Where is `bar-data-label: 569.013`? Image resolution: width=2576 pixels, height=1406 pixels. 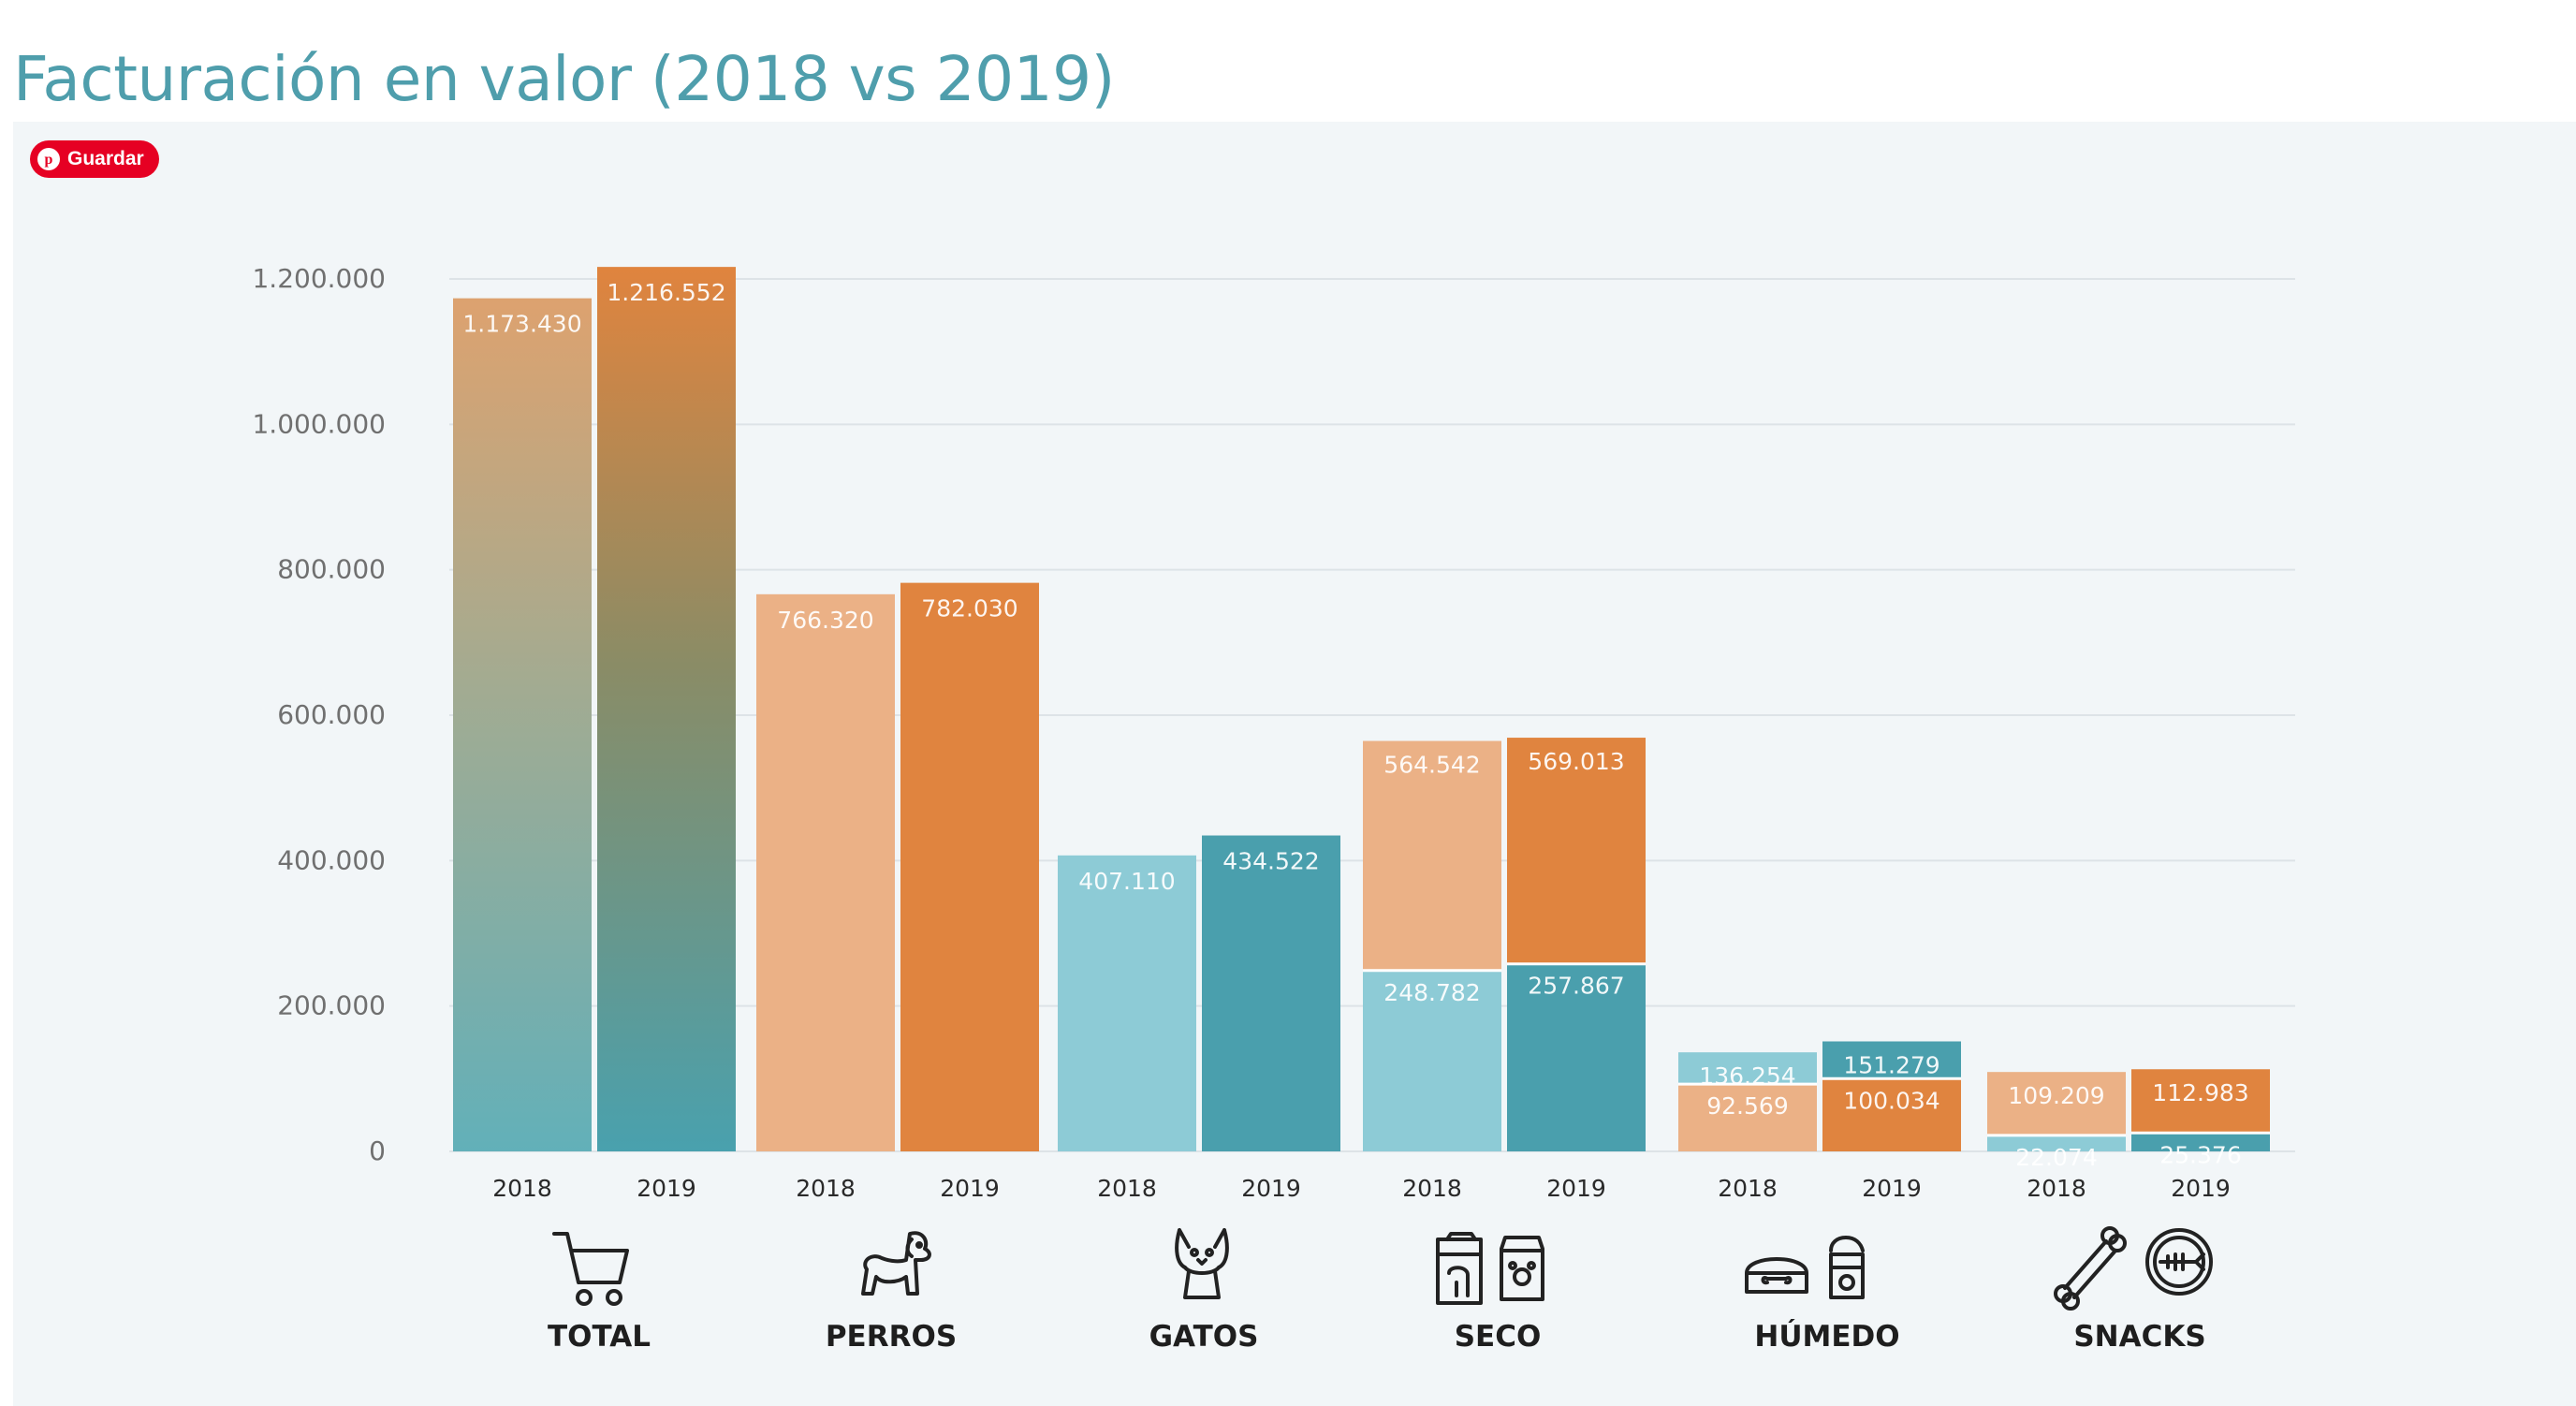
bar-data-label: 569.013 is located at coordinates (1576, 762).